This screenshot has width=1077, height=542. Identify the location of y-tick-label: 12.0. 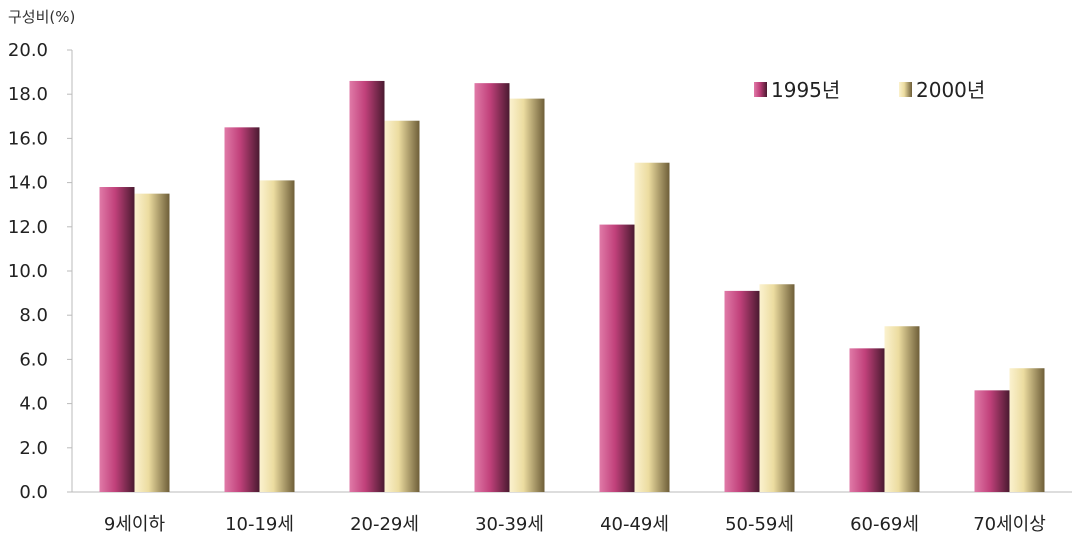
(28, 227).